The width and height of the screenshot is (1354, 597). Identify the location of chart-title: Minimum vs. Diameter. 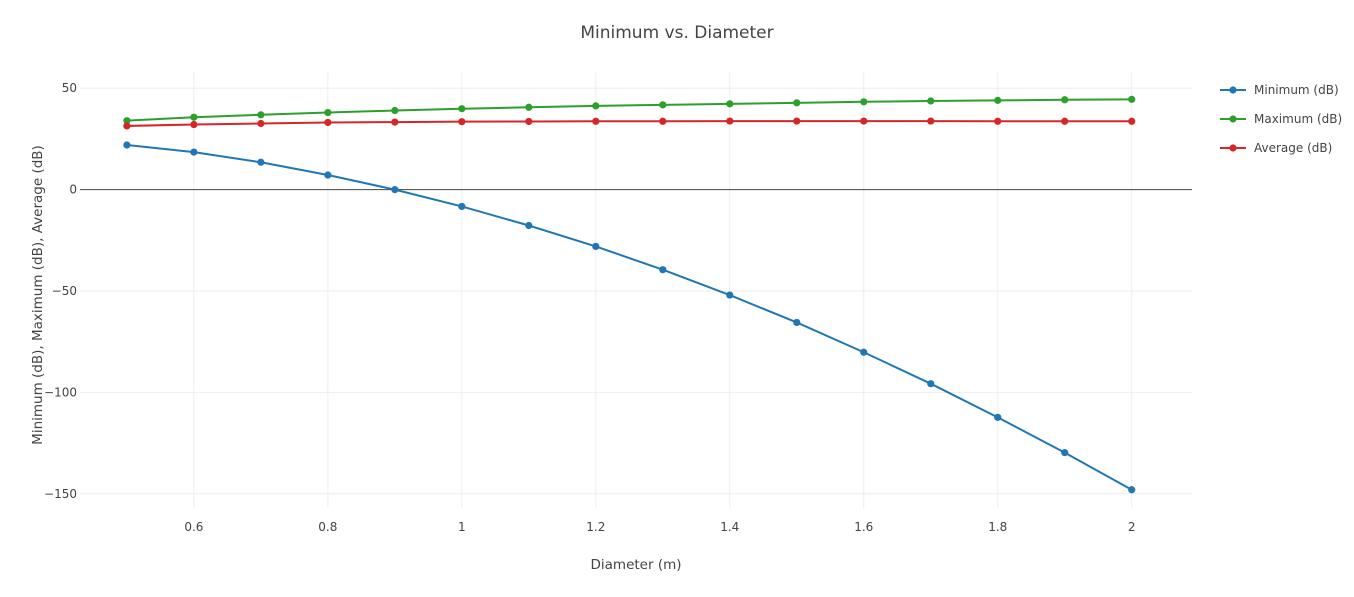
(676, 33).